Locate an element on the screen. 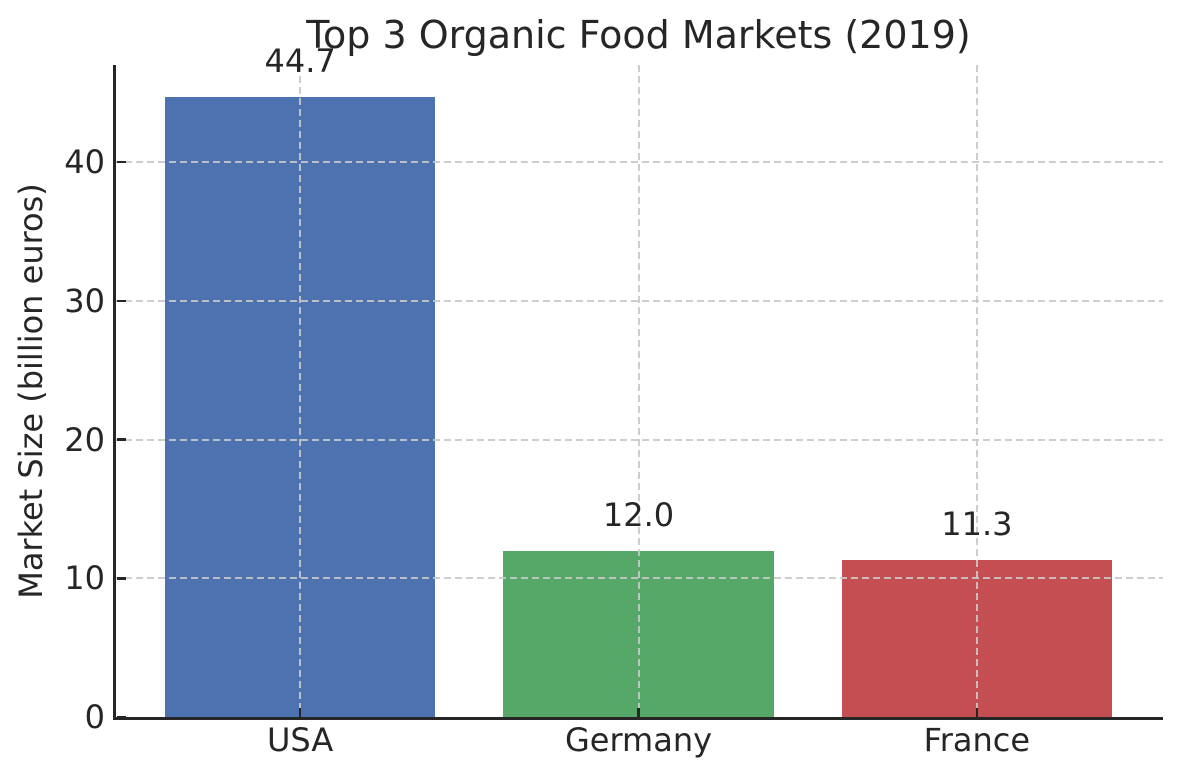  gridline-x-germany is located at coordinates (638, 391).